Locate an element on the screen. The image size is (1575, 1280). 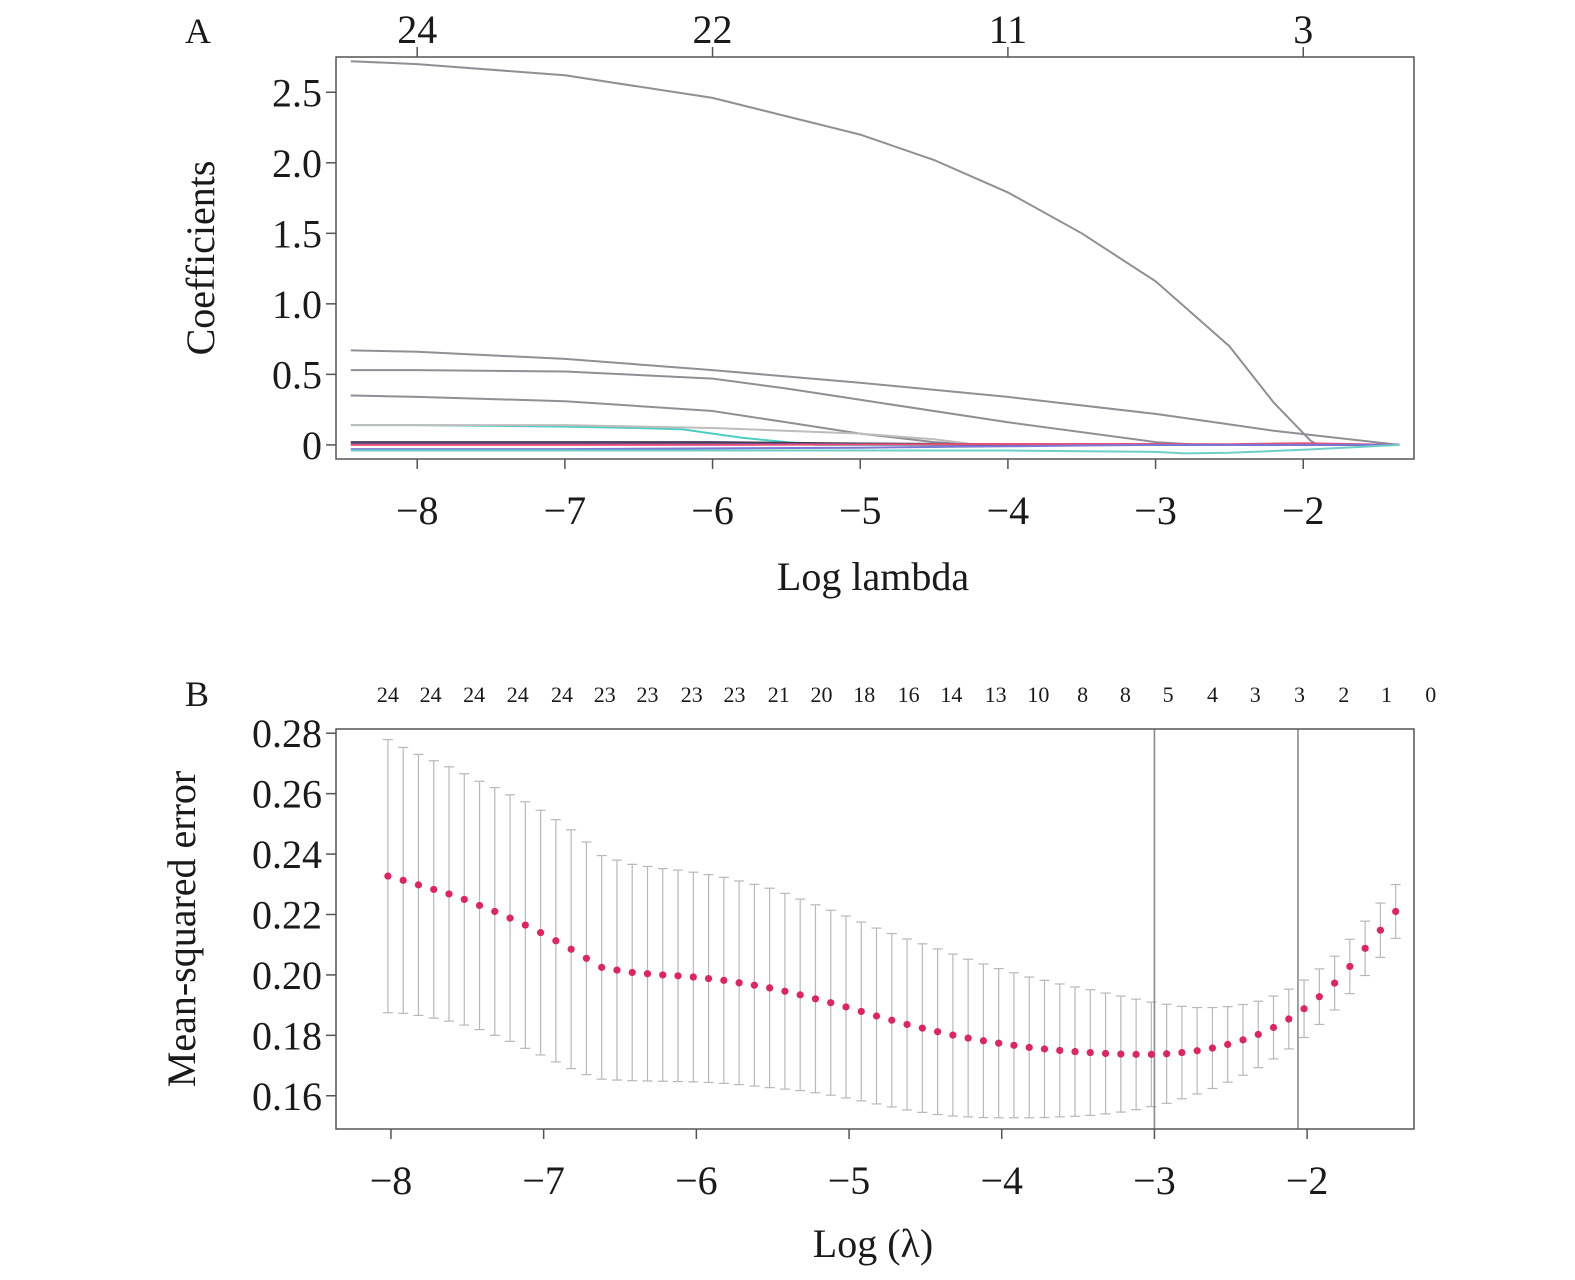
y-tick-label: 0.5 is located at coordinates (297, 374).